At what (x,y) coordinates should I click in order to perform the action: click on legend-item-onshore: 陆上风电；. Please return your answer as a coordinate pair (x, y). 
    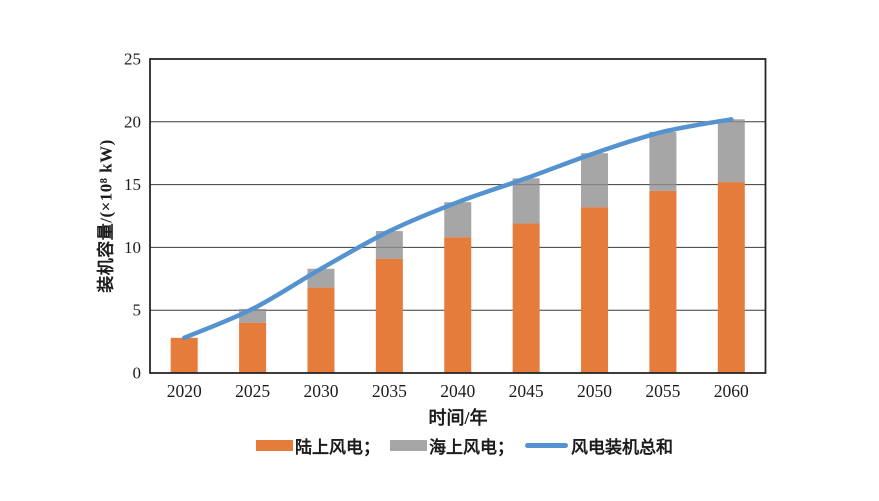
    Looking at the image, I should click on (318, 445).